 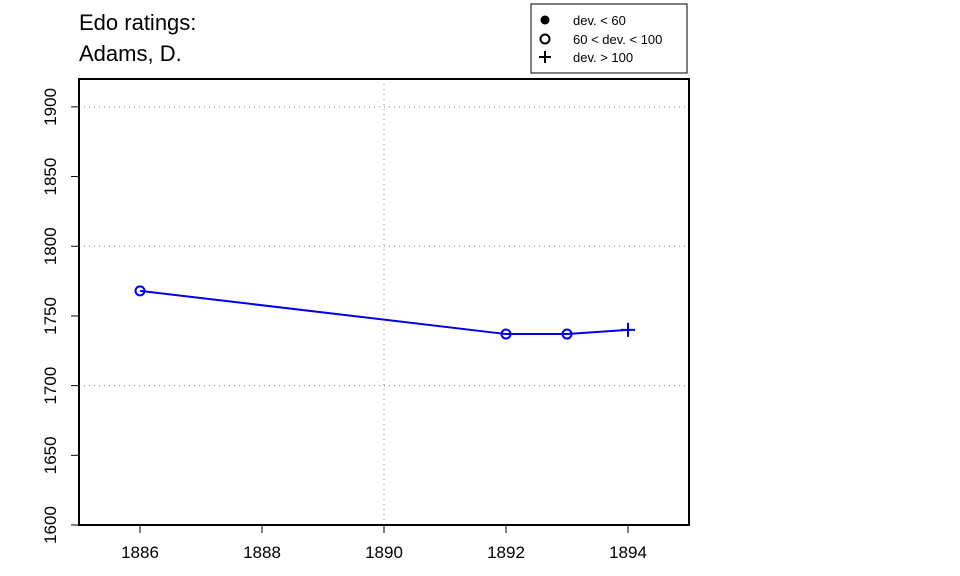 I want to click on y-tick-label: 1900, so click(x=50, y=107).